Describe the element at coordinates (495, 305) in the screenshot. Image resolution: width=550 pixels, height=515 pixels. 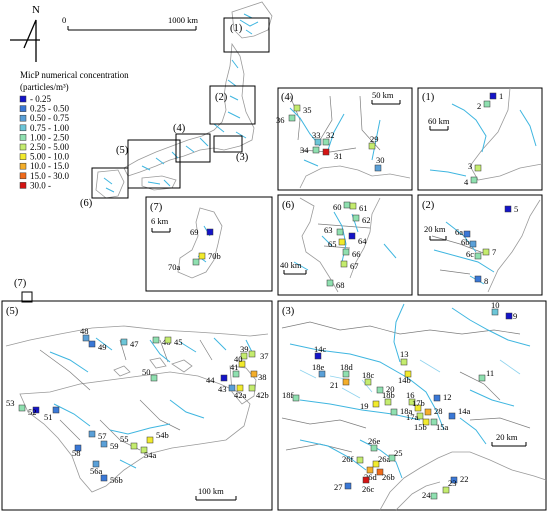
I see `sample-label-10: 10` at that location.